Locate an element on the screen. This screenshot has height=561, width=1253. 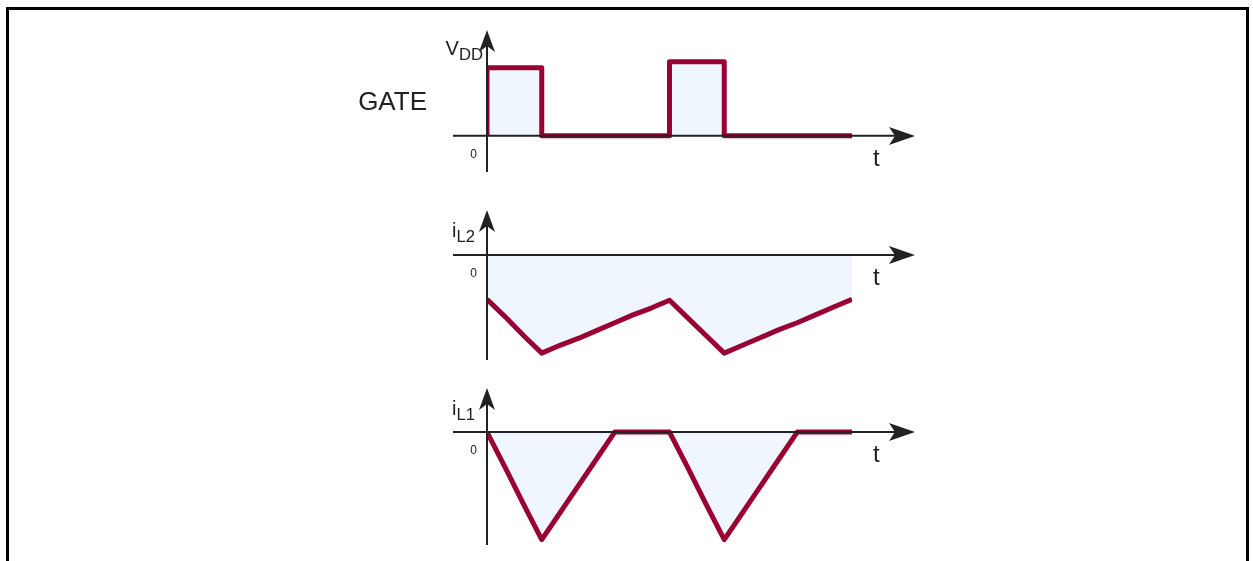
y-axis-title: i$_{L1}$ is located at coordinates (463, 410).